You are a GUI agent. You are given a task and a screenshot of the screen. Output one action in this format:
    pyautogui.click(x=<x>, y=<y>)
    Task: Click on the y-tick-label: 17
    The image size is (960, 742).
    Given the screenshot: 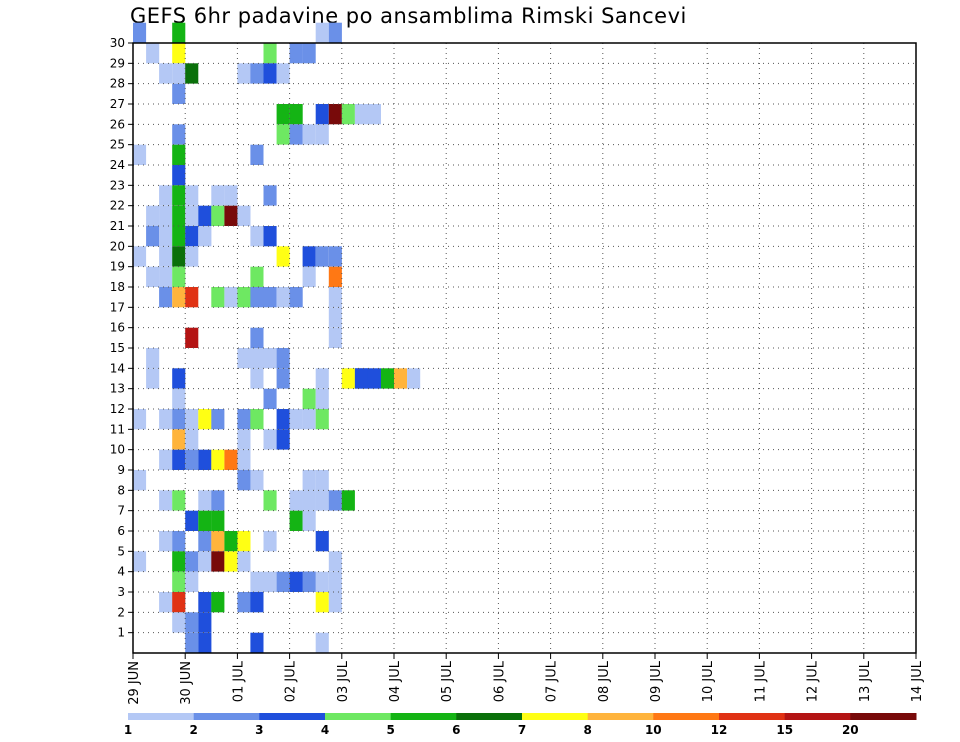 What is the action you would take?
    pyautogui.click(x=117, y=307)
    